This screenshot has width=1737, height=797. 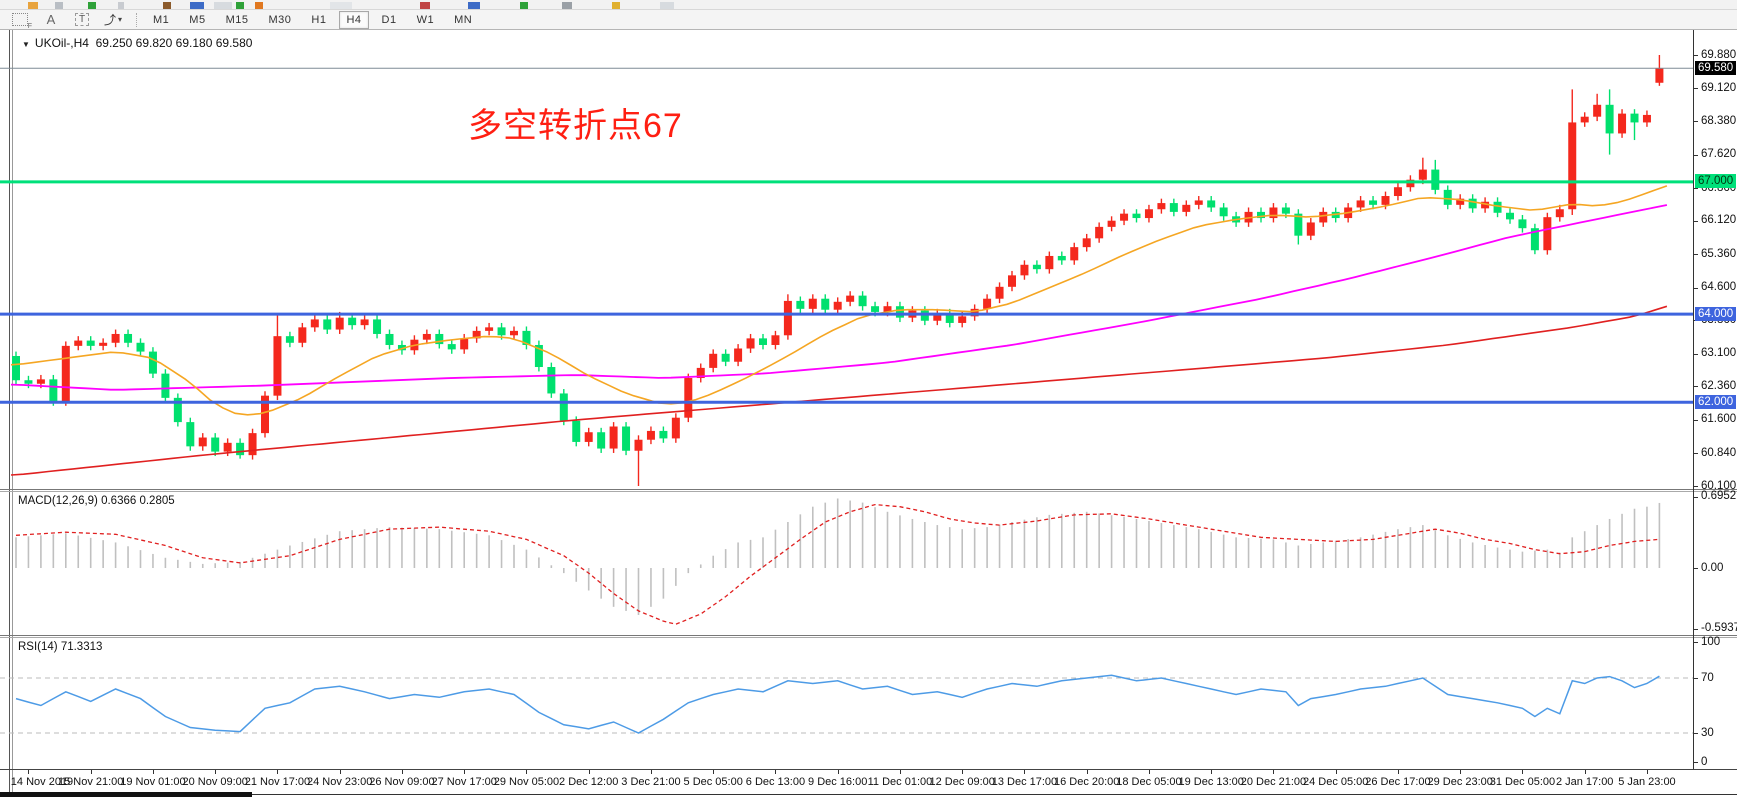 What do you see at coordinates (82, 20) in the screenshot?
I see `text-box-icon: T` at bounding box center [82, 20].